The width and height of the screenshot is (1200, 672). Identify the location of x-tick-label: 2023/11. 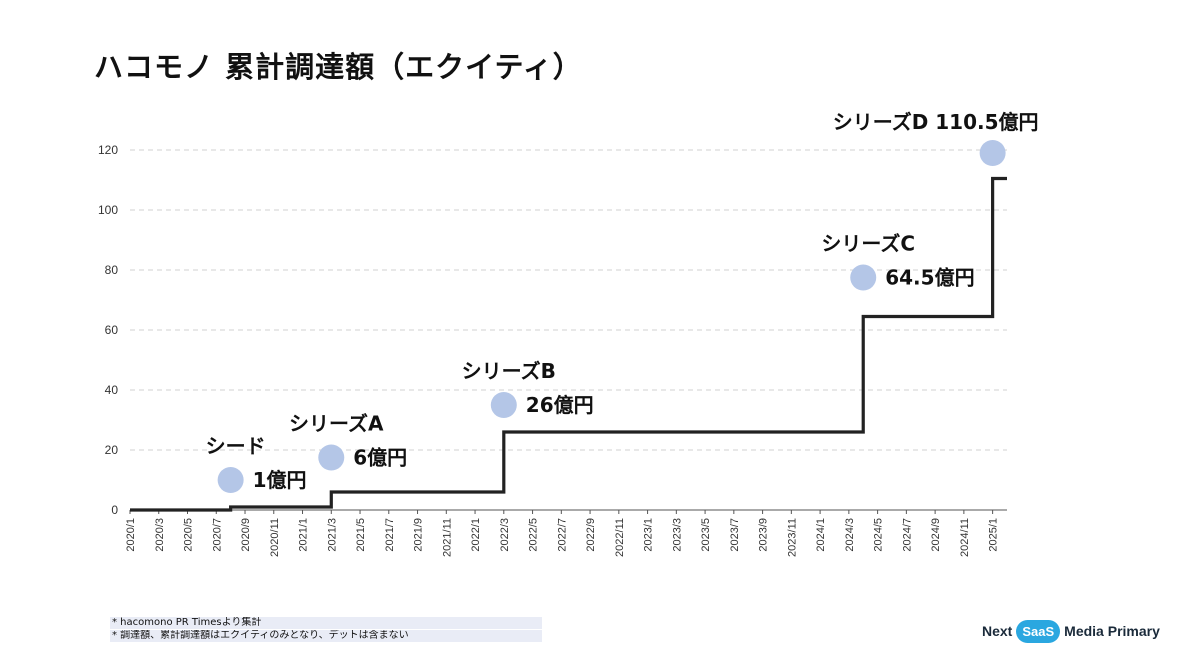
(792, 537).